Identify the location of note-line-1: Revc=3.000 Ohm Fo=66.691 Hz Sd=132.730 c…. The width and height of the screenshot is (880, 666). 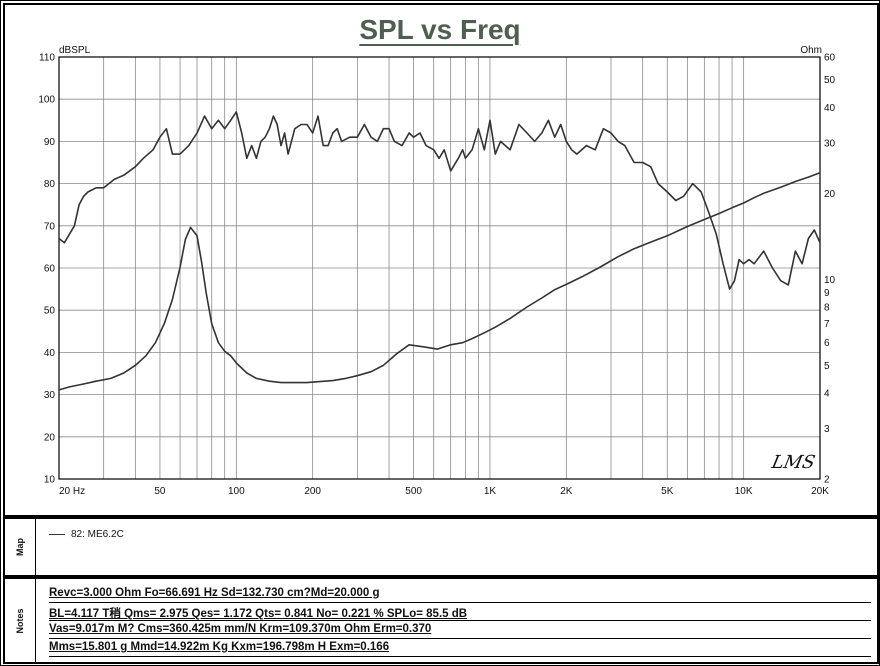
(214, 593).